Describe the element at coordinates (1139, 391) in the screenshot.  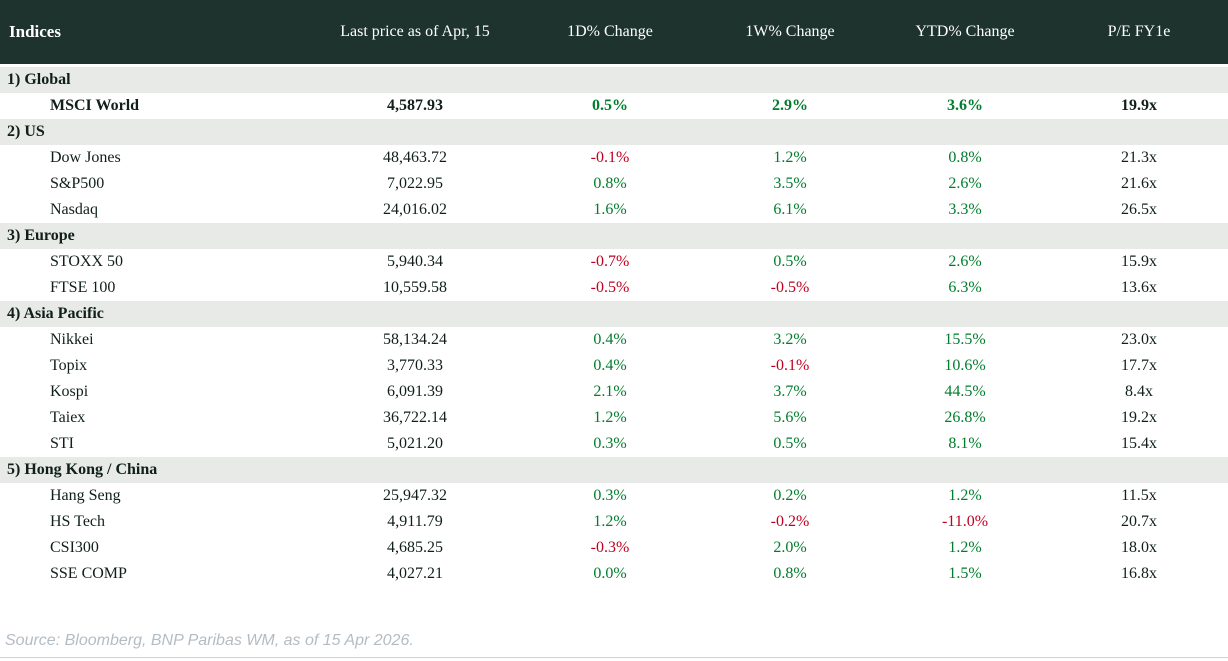
I see `pe-fy1e: 8.4x` at that location.